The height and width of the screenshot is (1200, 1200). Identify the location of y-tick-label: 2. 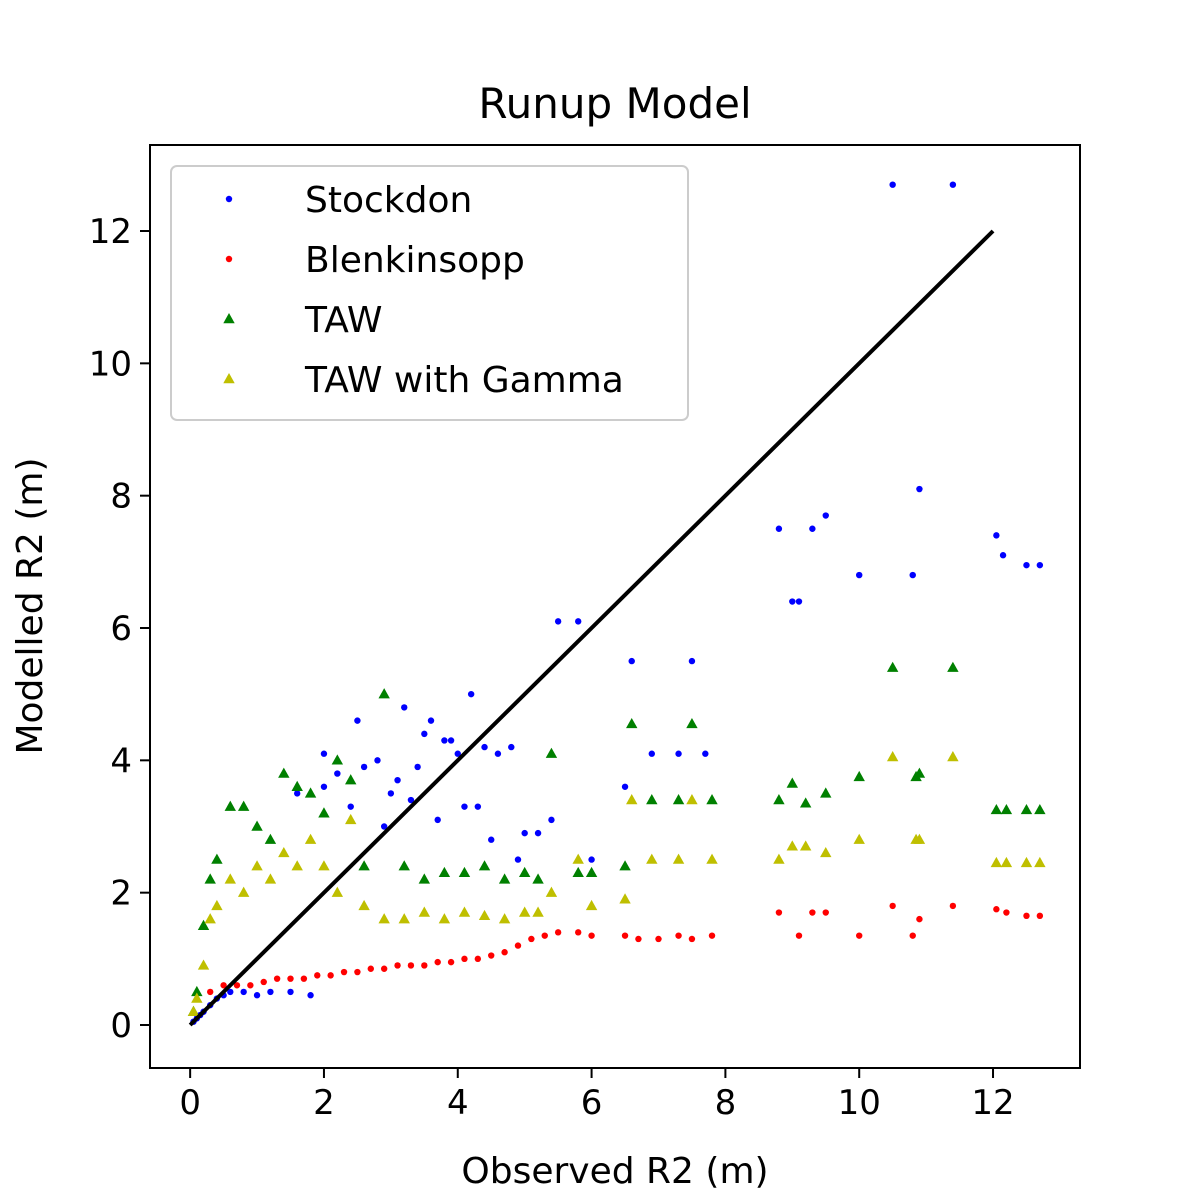
(121, 894).